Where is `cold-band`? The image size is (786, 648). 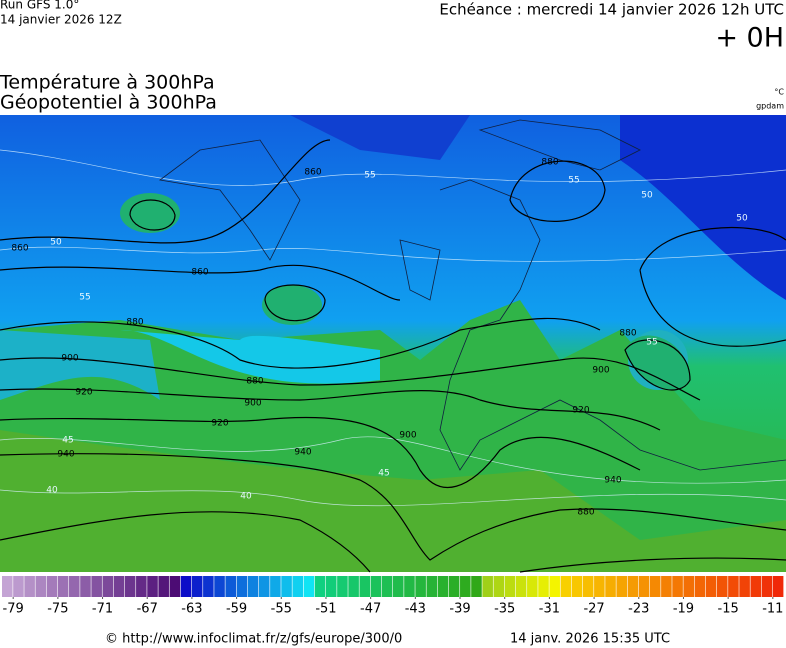 cold-band is located at coordinates (250, 357).